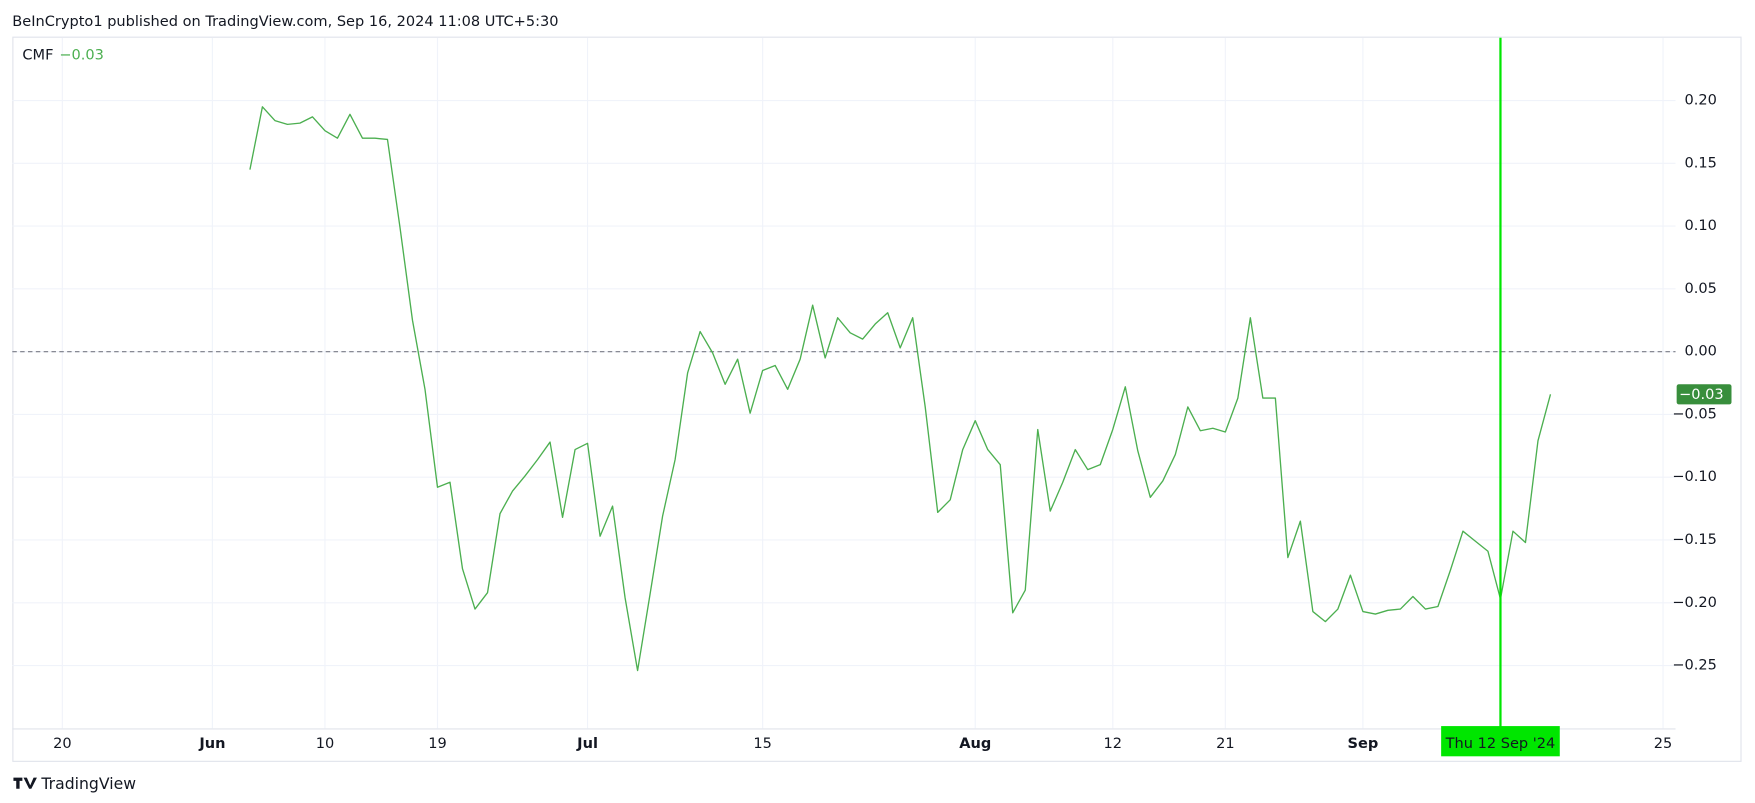 The image size is (1755, 803). I want to click on x-tick-label: Jul, so click(587, 743).